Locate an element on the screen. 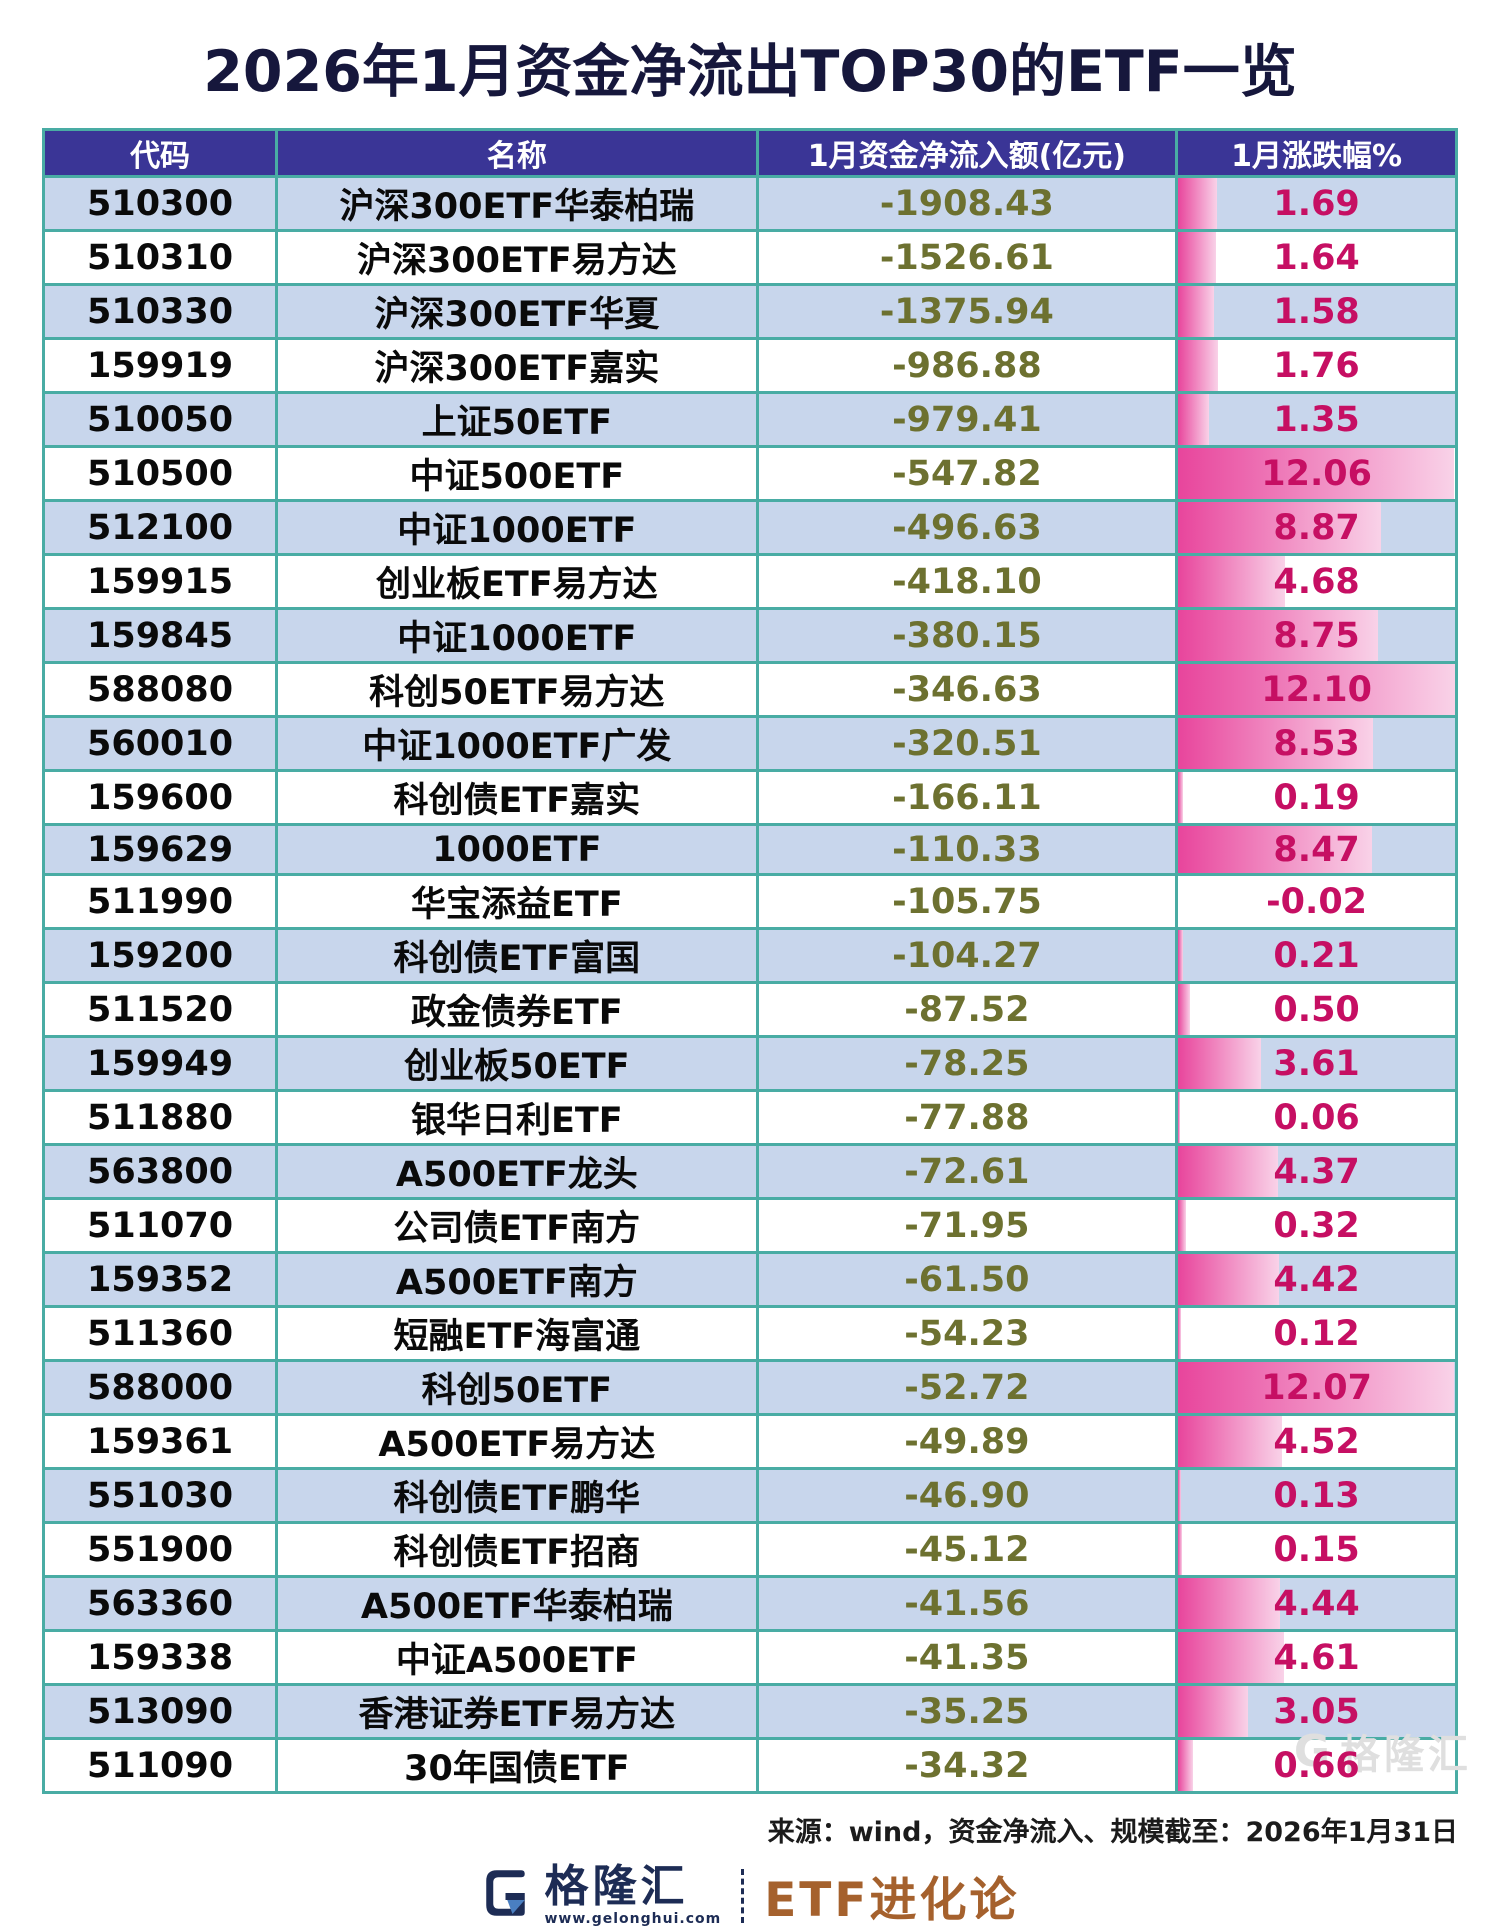  cell-change: 3.05 is located at coordinates (1316, 1711).